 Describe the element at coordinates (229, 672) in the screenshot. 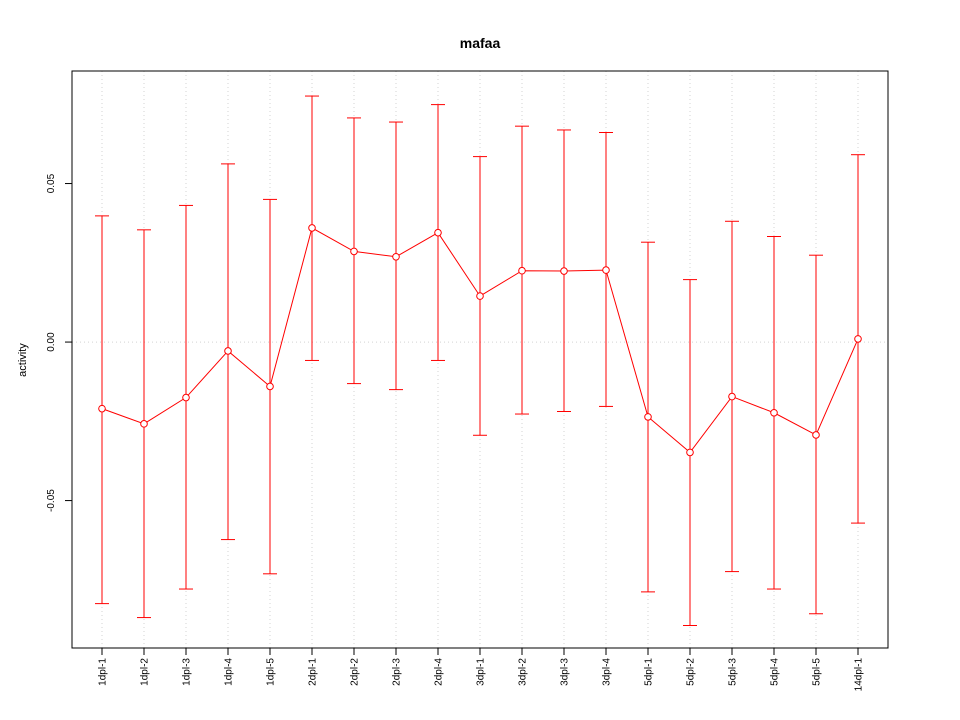

I see `x-tick-label: 1dpl-4` at that location.